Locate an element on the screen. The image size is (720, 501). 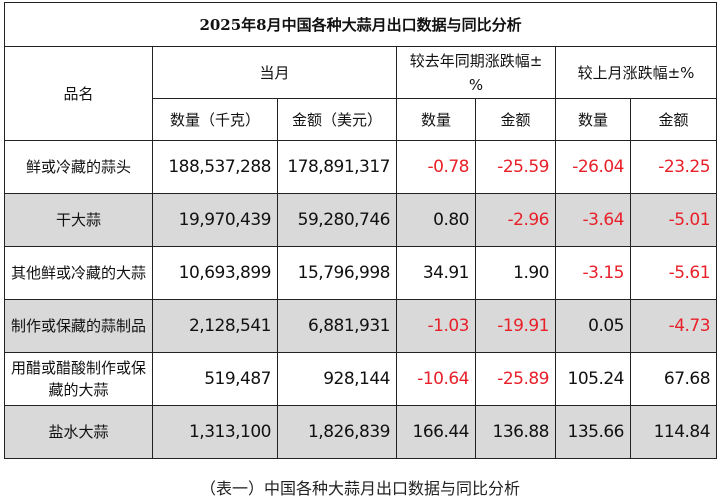
cell-amount: 1,826,839 is located at coordinates (337, 432).